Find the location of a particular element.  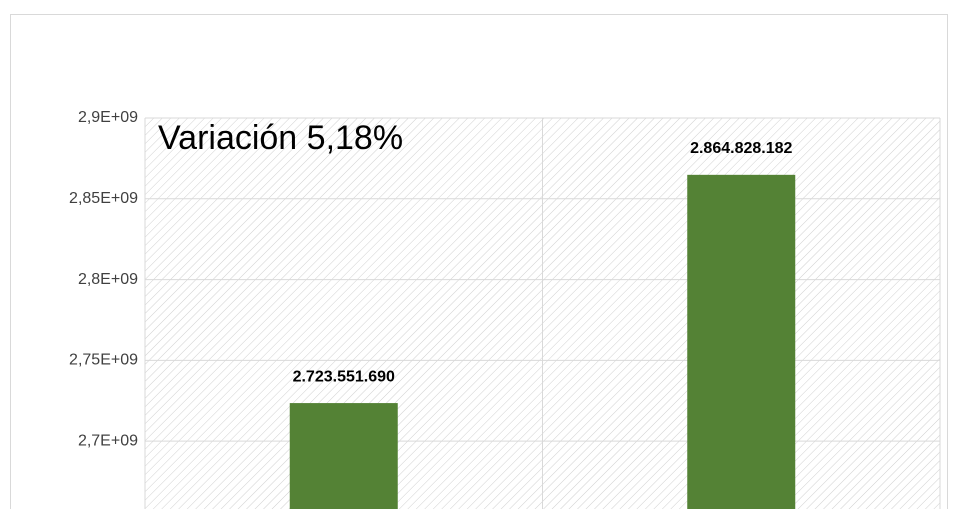

value-label: 2.723.551.690 is located at coordinates (344, 376).